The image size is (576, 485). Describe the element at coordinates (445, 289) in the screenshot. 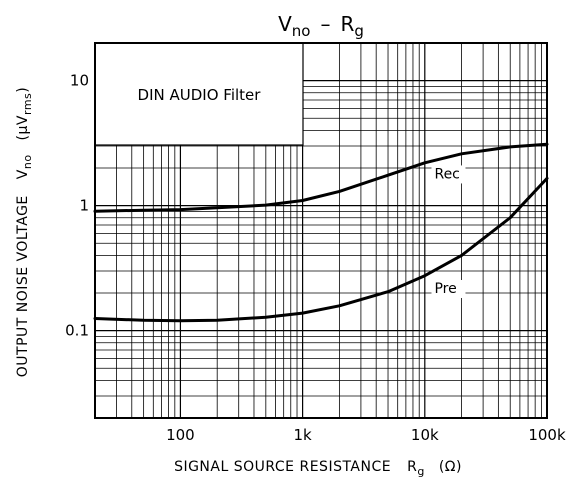

I see `series-label-pre: Pre` at that location.